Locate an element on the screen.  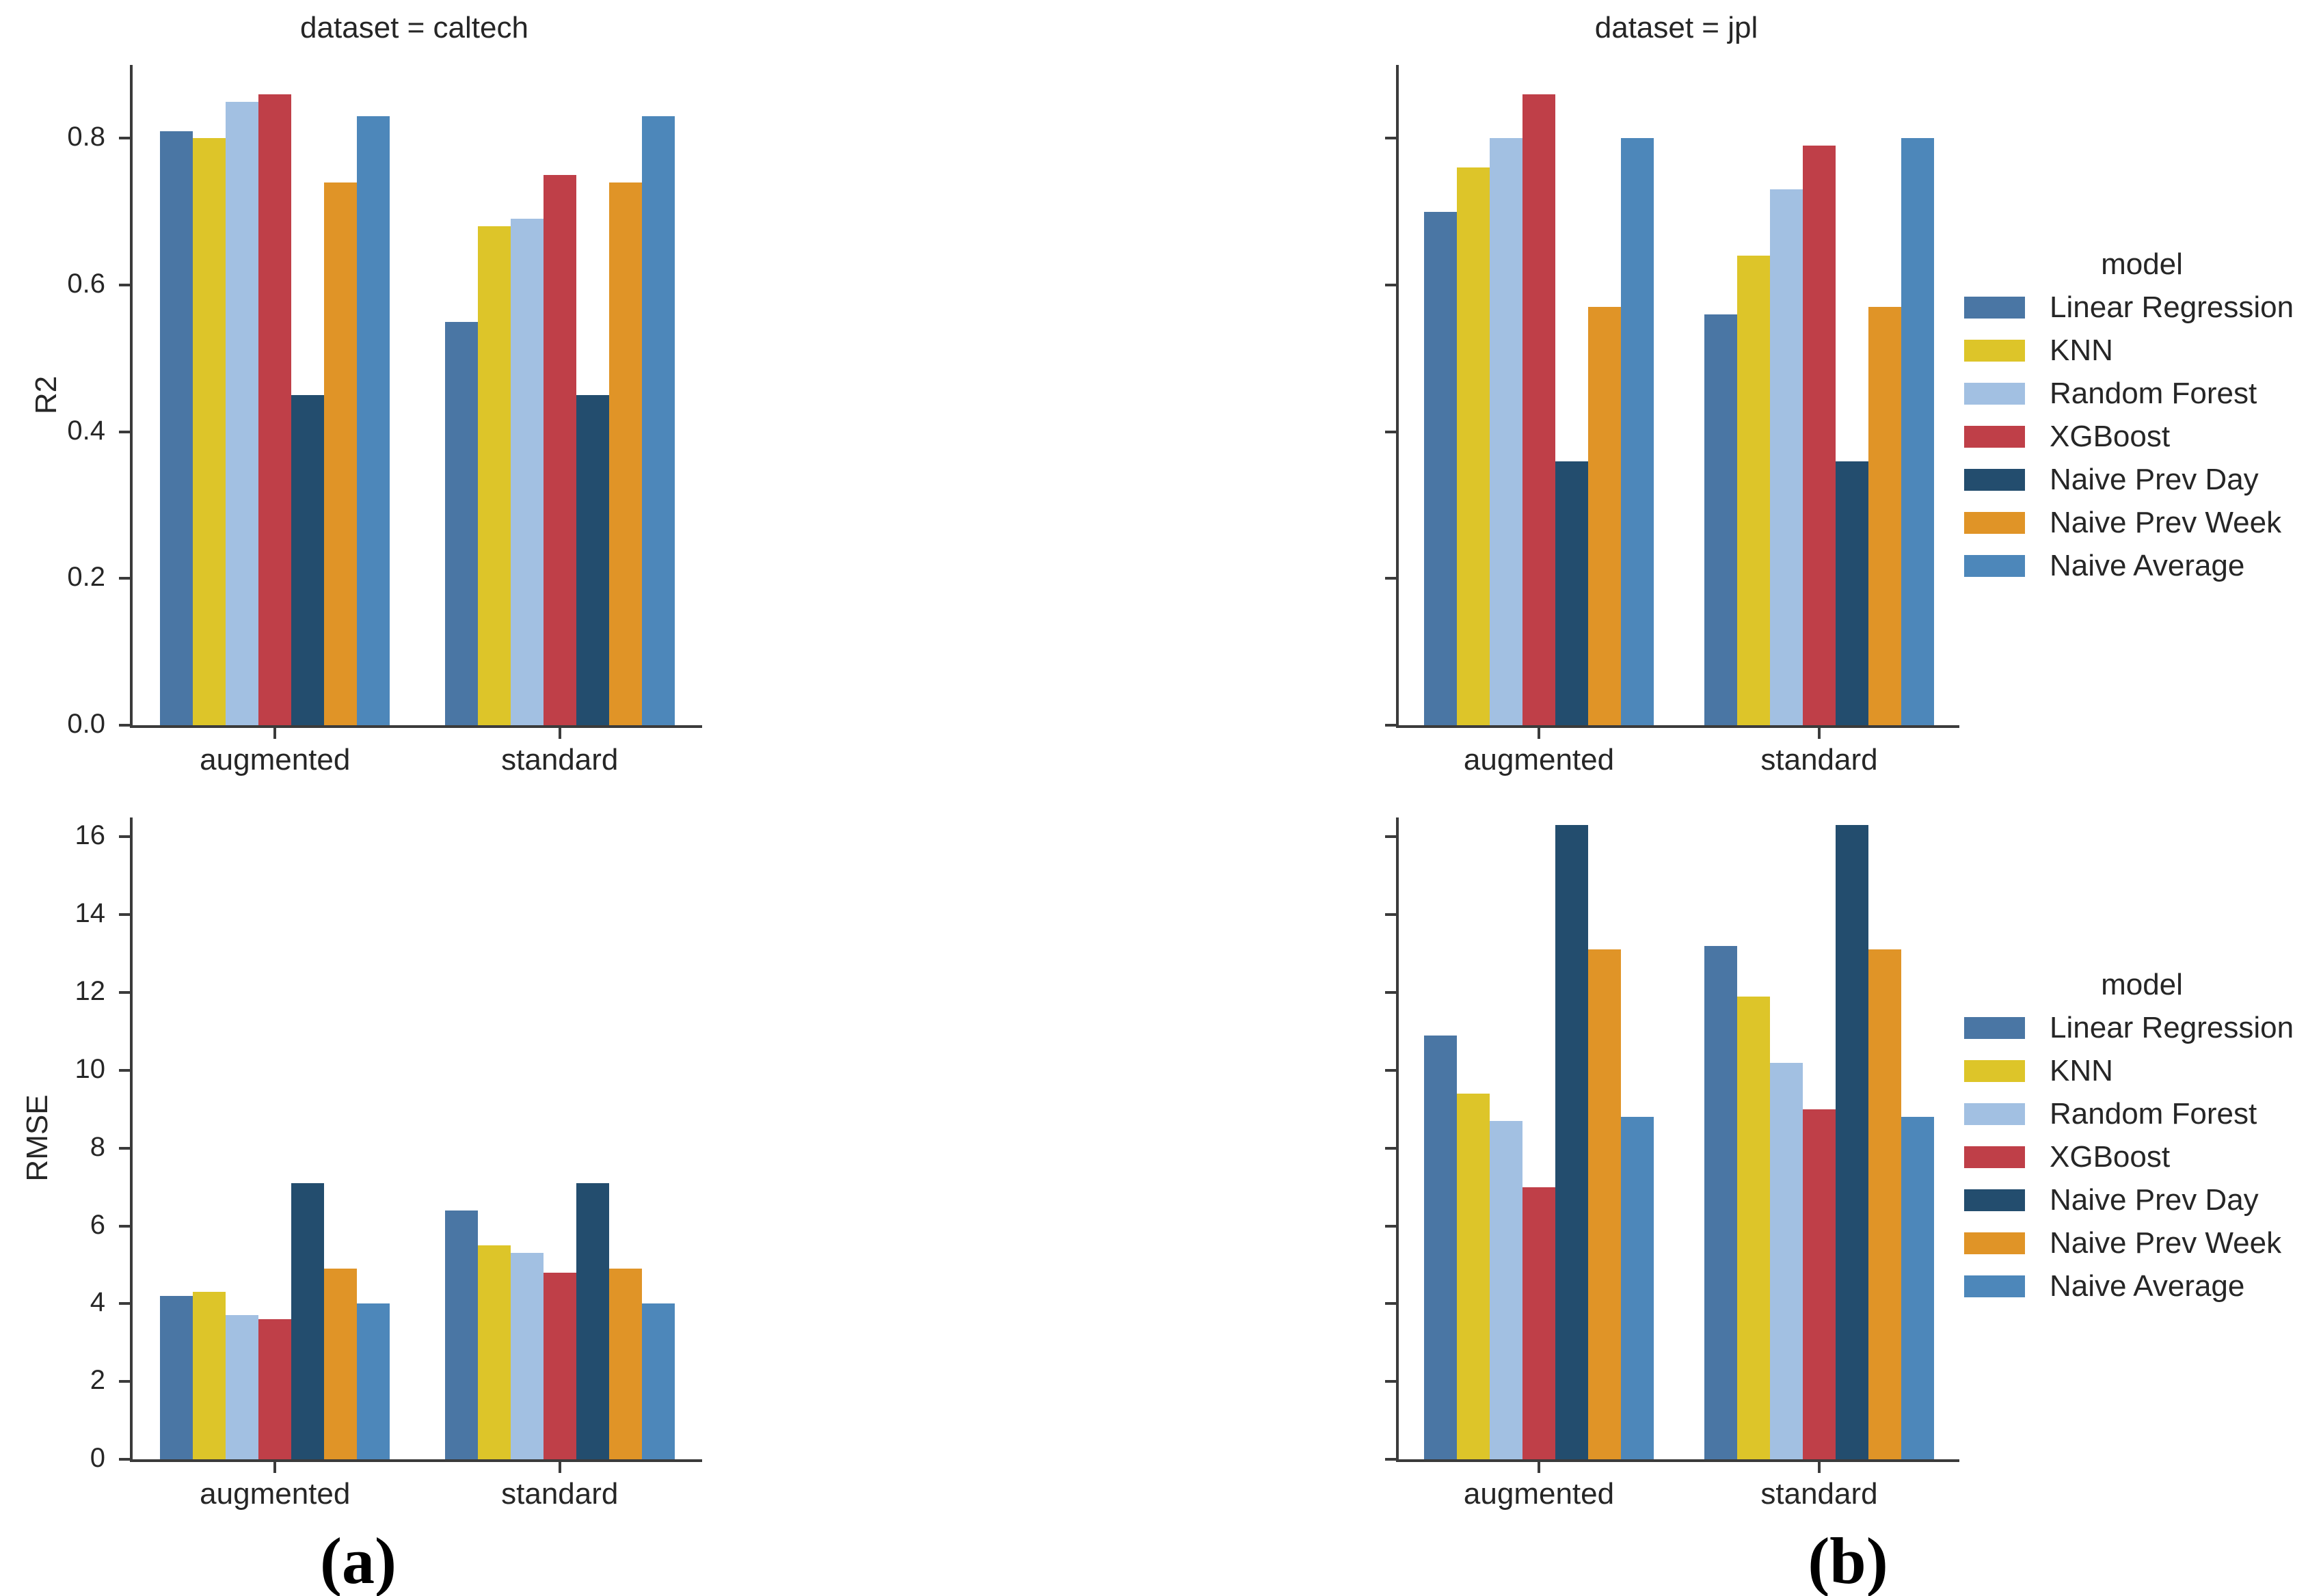
plot-jpl-rmse: augmented standard is located at coordinates (1672, 1164).